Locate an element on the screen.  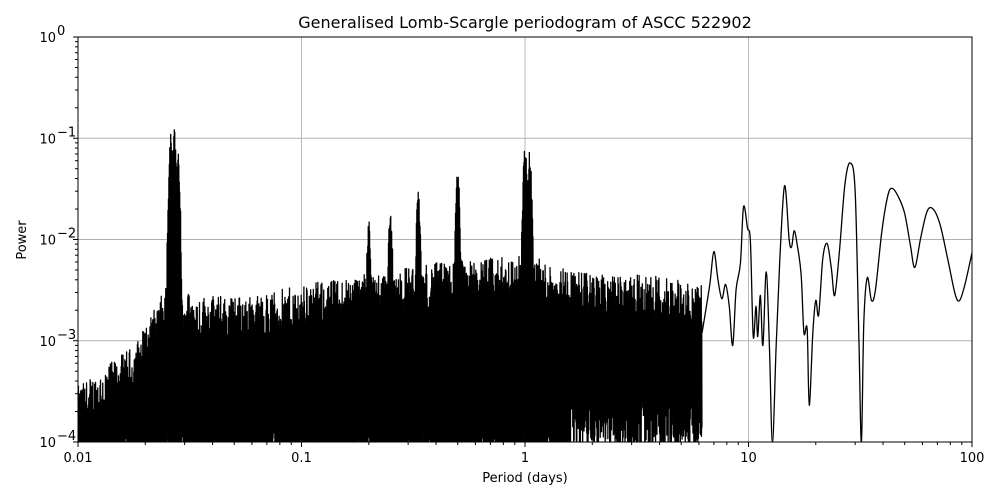
x-axis-label: Period (days) is located at coordinates (525, 478).